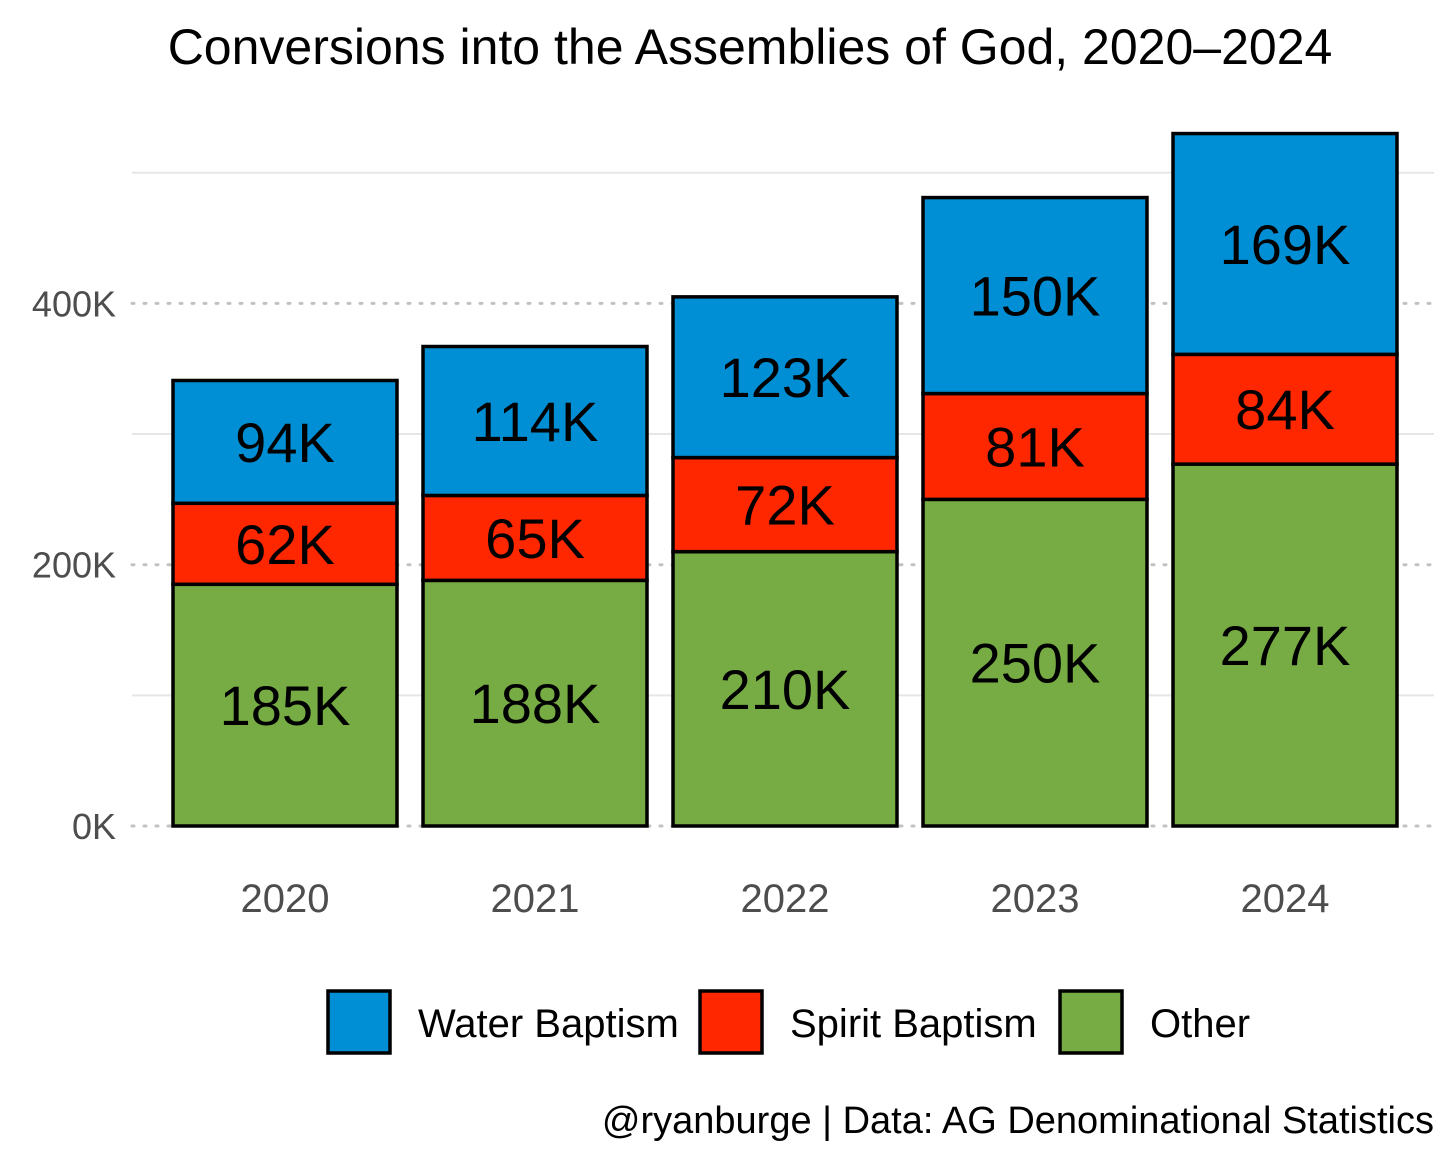 The image size is (1456, 1165). I want to click on data-label-spirit-baptism-2021: 65K, so click(535, 538).